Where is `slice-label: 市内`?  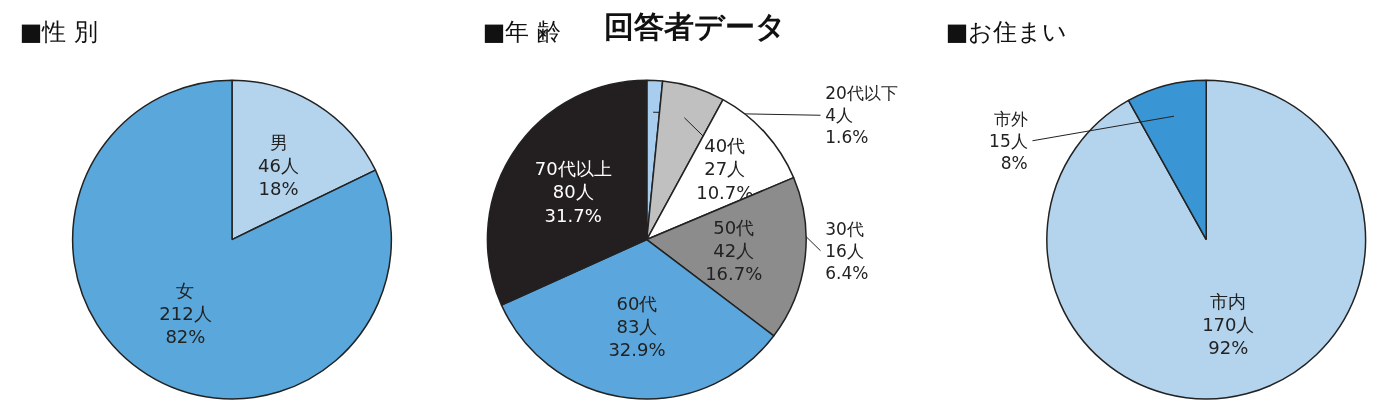 slice-label: 市内 is located at coordinates (1228, 301).